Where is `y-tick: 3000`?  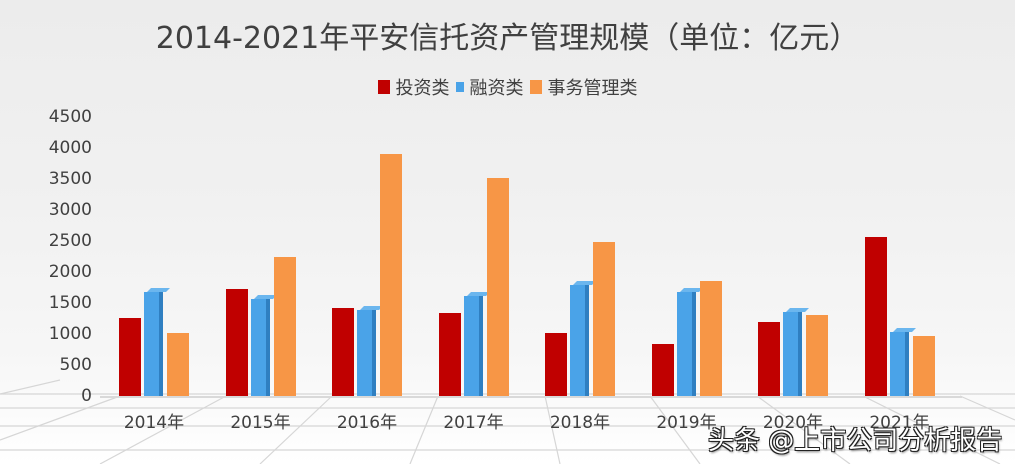
y-tick: 3000 is located at coordinates (70, 210).